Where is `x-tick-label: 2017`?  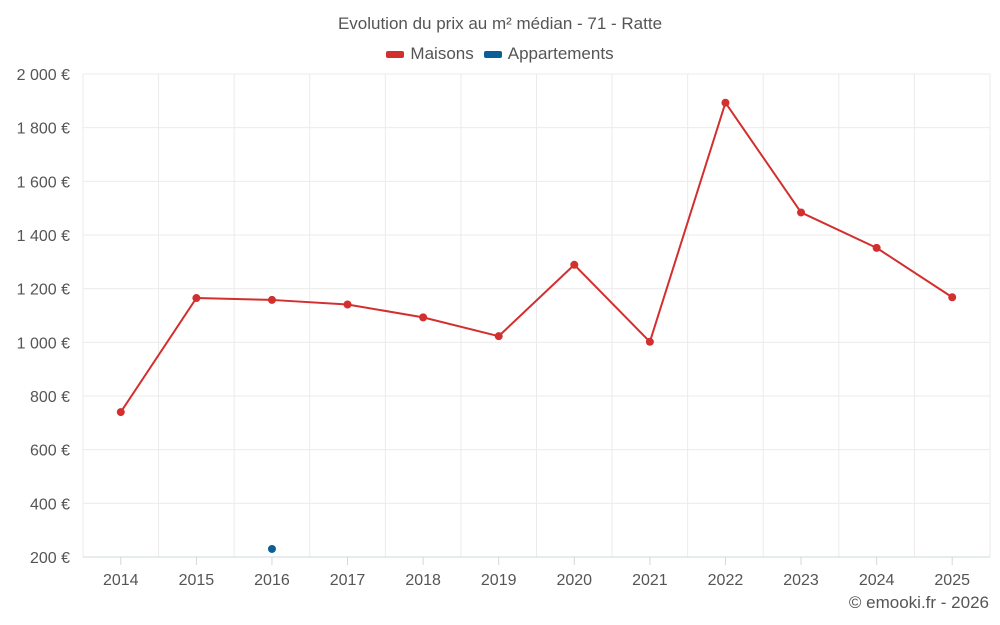
x-tick-label: 2017 is located at coordinates (348, 580).